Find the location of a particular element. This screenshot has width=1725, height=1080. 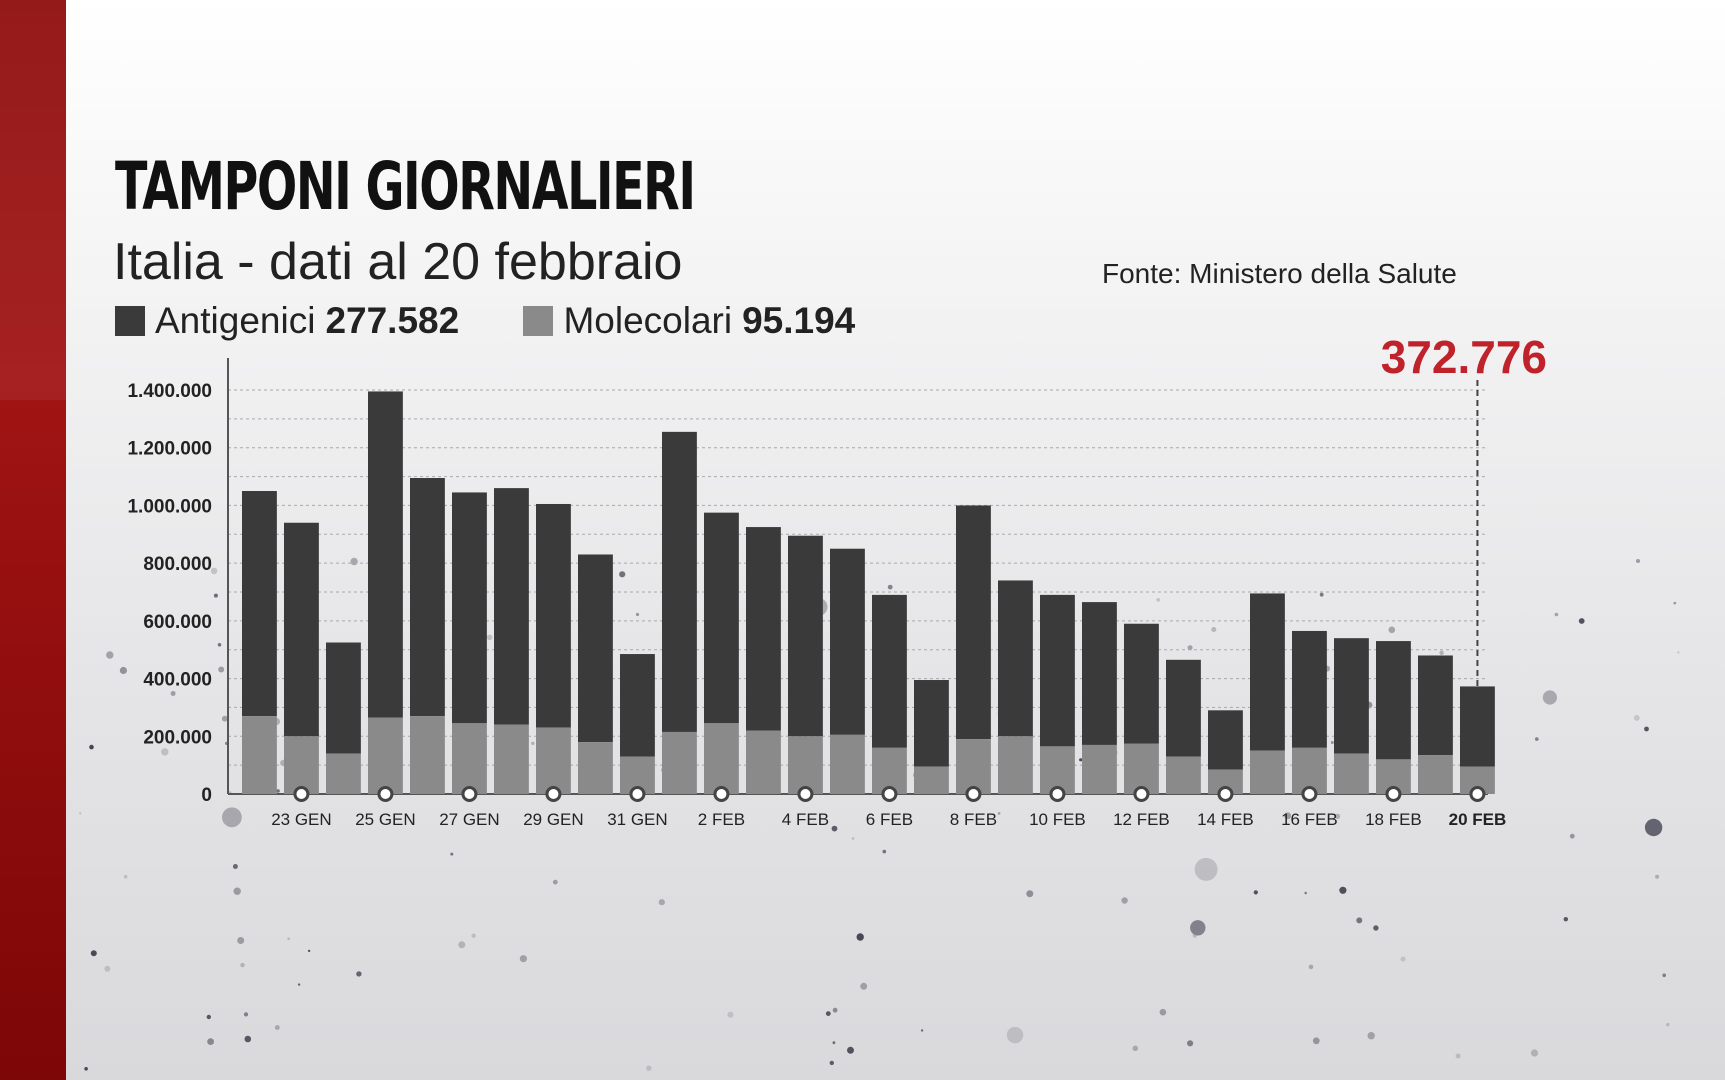

legend-item-molecolari: Molecolari 95.194 is located at coordinates (689, 321).